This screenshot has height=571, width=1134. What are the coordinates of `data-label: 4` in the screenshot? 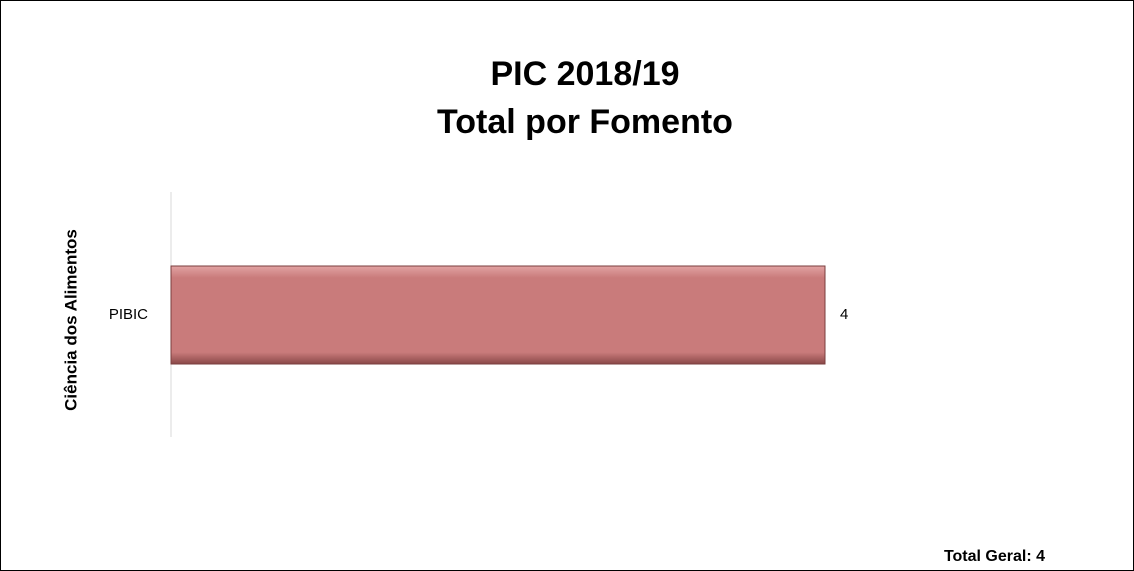 It's located at (844, 314).